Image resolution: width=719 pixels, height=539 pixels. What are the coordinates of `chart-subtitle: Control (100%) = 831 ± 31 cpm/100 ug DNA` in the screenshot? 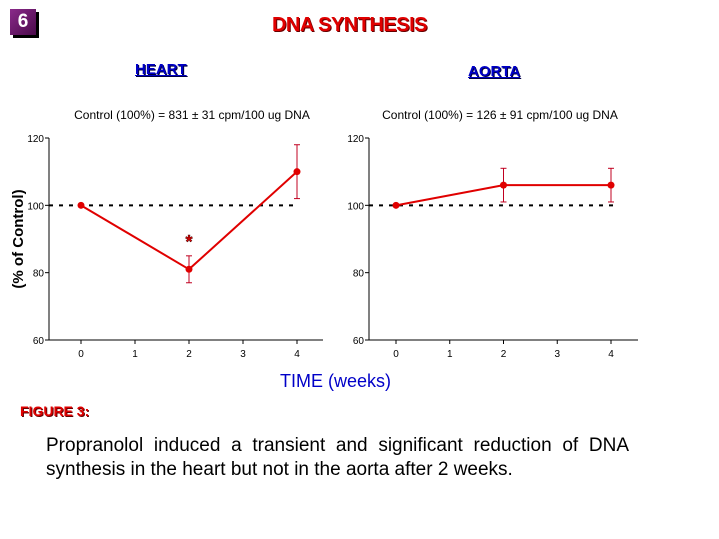 It's located at (192, 115).